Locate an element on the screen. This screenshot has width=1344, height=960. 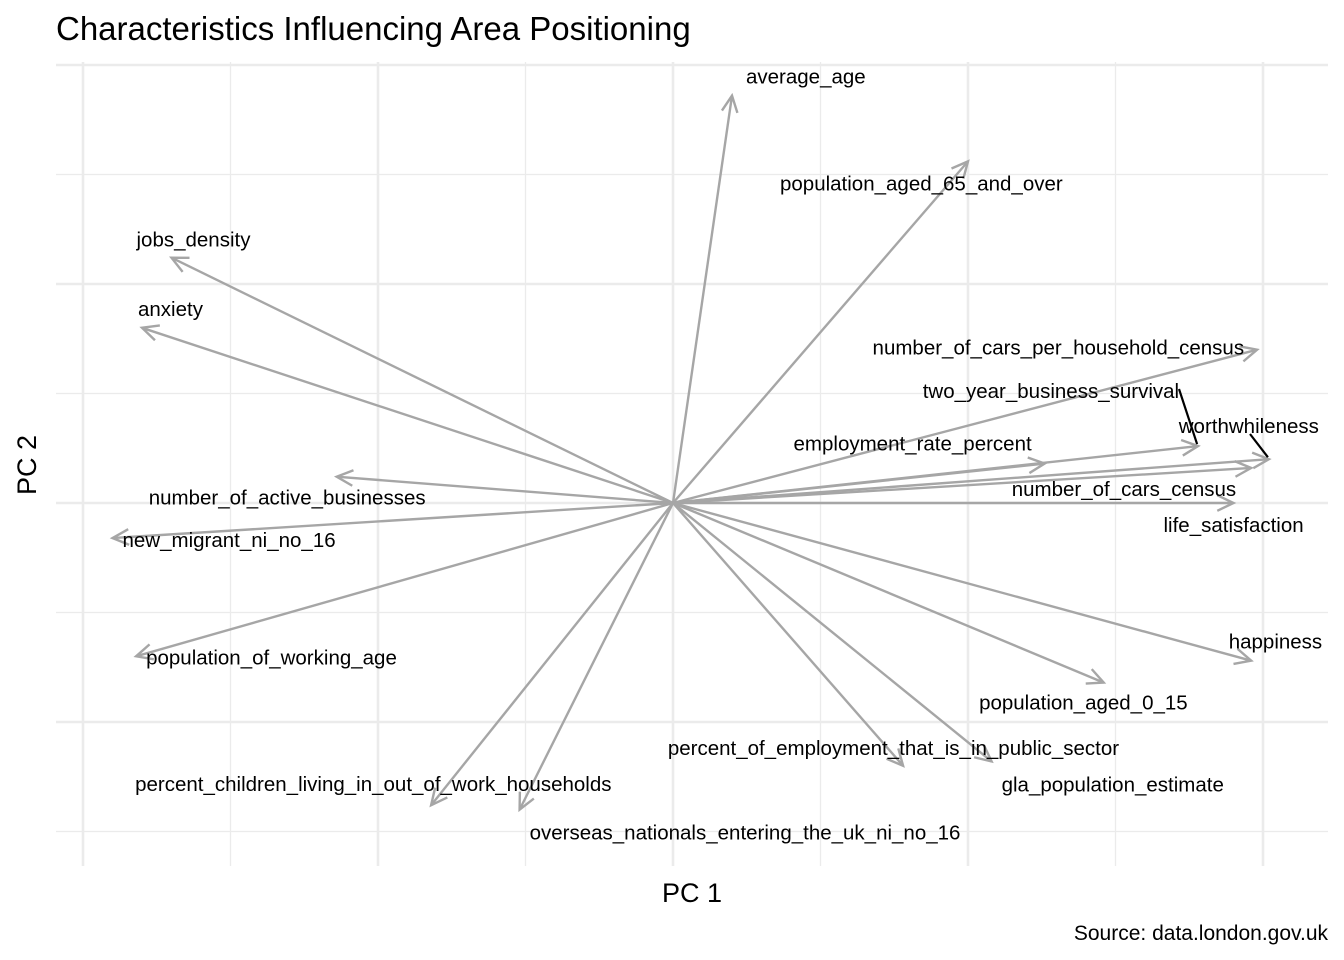
loading-arrow-number-of-cars-census is located at coordinates (962, 485).